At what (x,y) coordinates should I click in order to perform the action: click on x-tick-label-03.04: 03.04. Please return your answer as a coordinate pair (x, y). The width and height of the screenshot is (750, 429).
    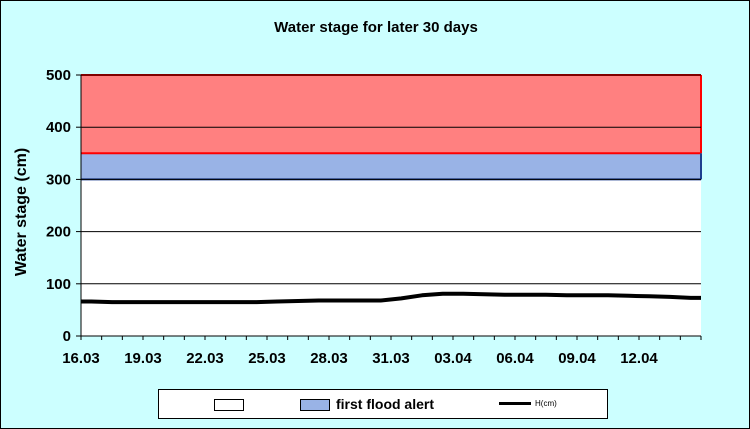
    Looking at the image, I should click on (453, 358).